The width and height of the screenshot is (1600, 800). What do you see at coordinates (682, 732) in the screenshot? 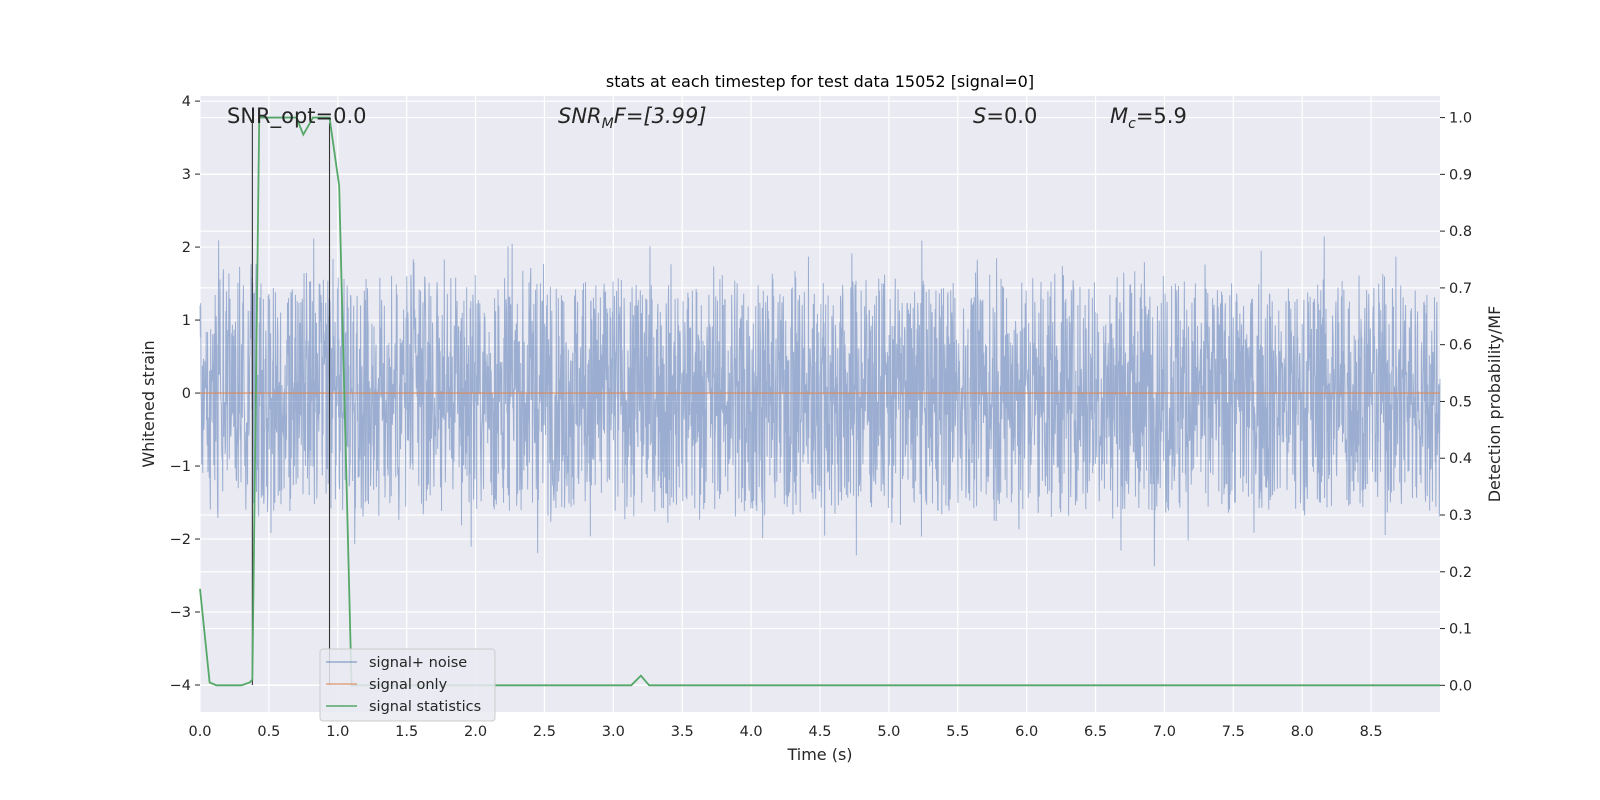
I see `x-tick-label: 3.5` at bounding box center [682, 732].